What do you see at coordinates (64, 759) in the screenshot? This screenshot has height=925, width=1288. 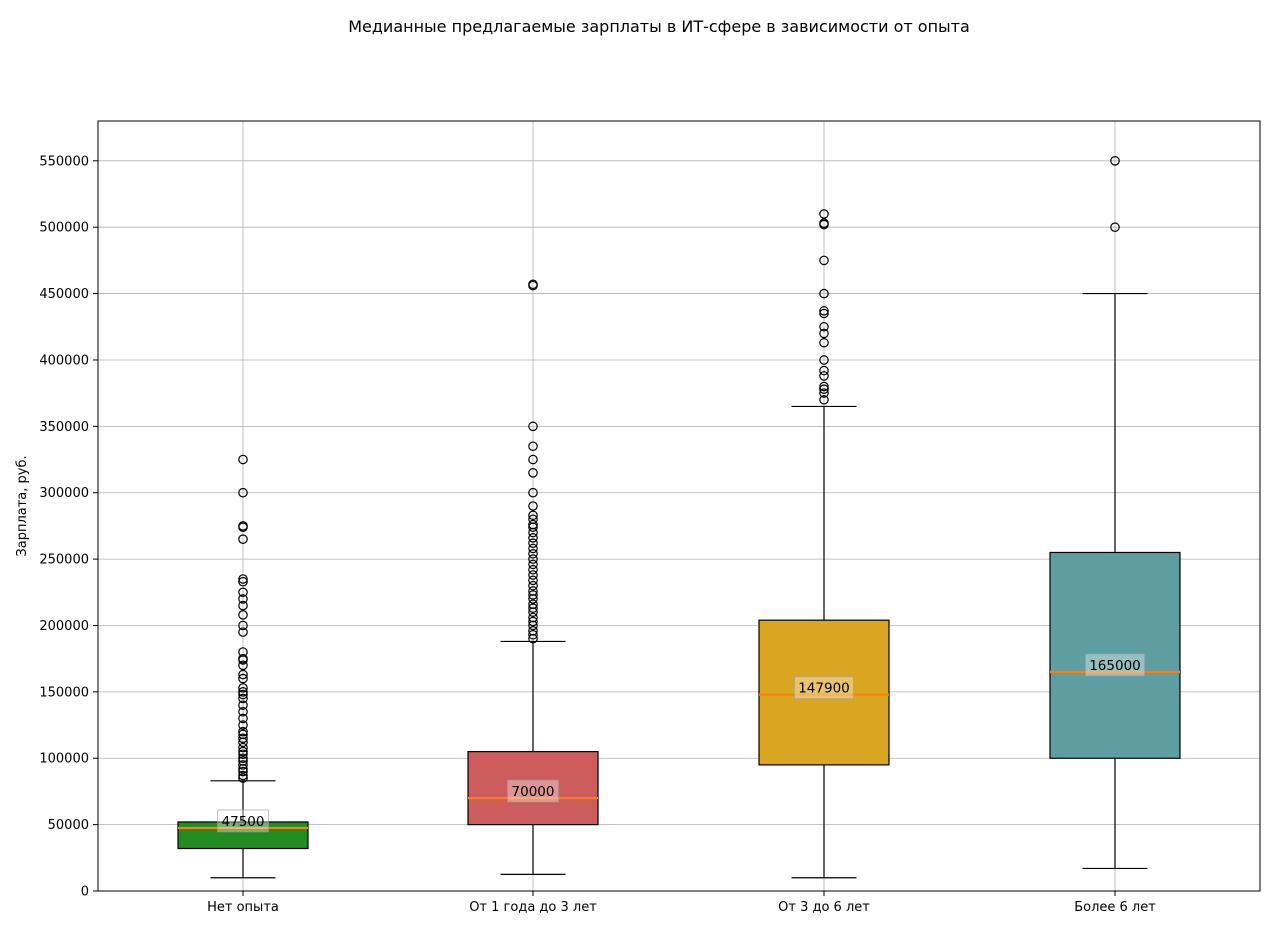 I see `y-tick-label: 100000` at bounding box center [64, 759].